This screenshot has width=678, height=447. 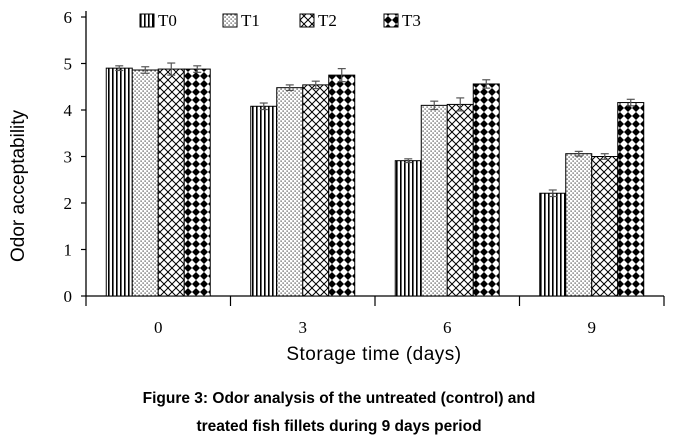 I want to click on legend-item-t1: T1, so click(x=241, y=20).